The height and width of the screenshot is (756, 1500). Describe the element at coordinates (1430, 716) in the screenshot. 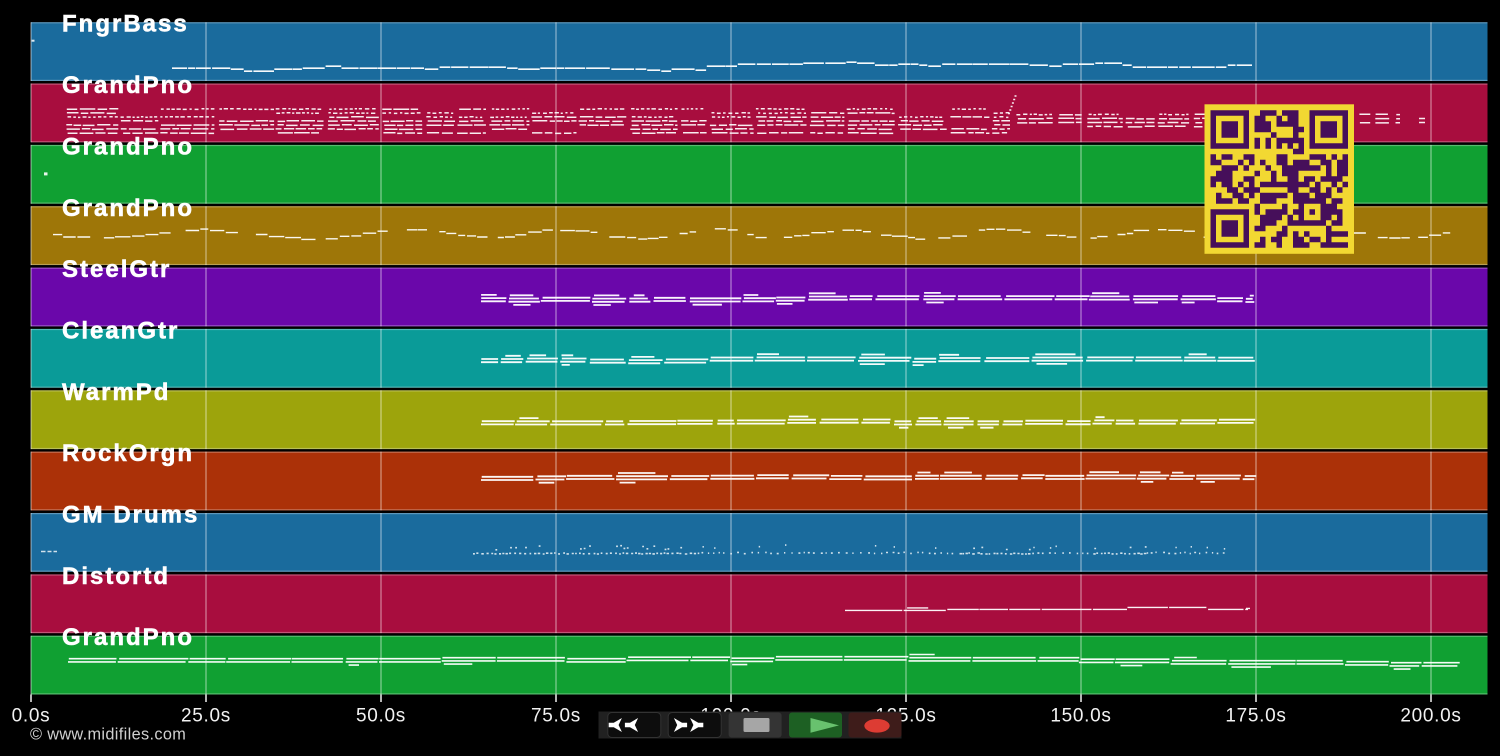

I see `svg-text: 200.0s` at that location.